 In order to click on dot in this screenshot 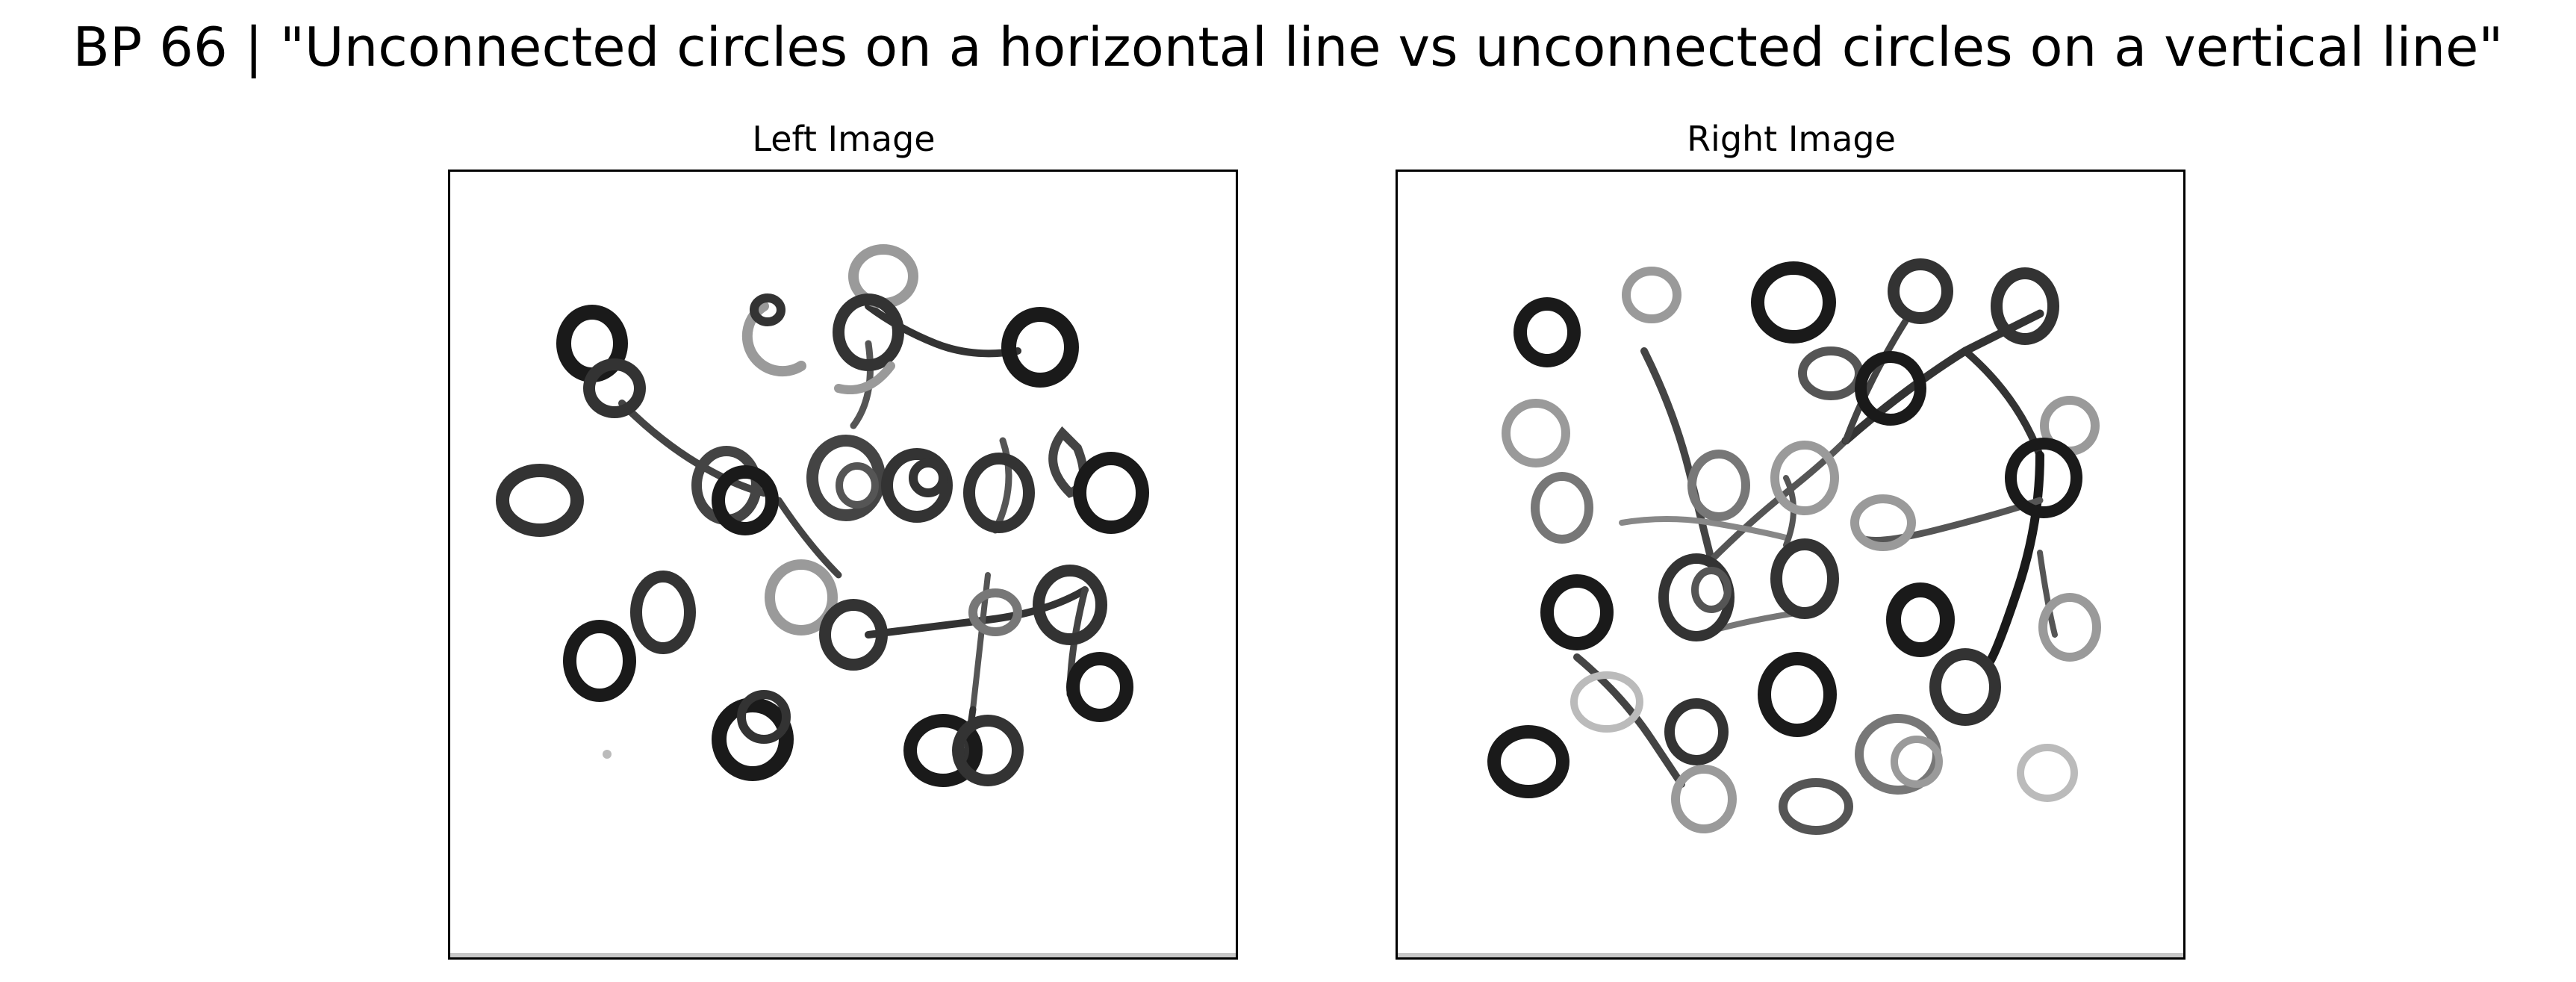, I will do `click(607, 754)`.